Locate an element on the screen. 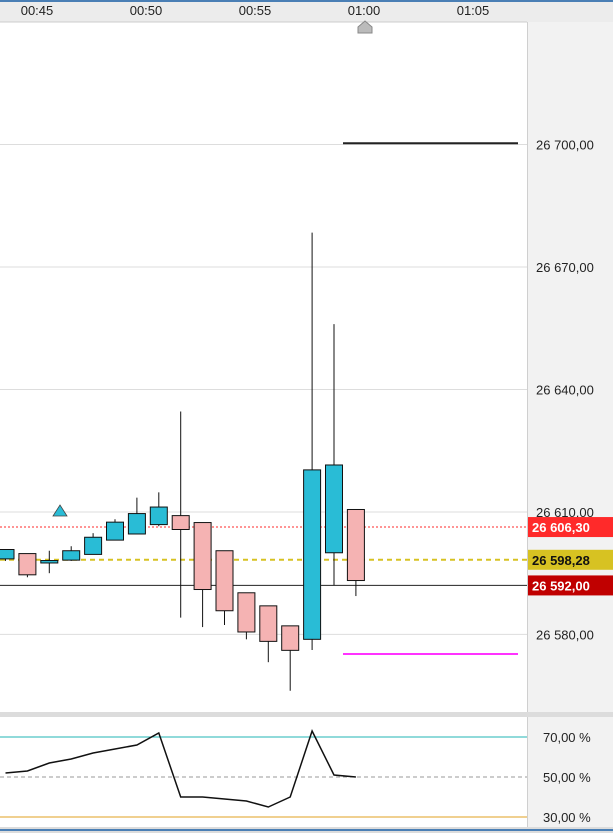  time-tick-label: 00:45 is located at coordinates (37, 10).